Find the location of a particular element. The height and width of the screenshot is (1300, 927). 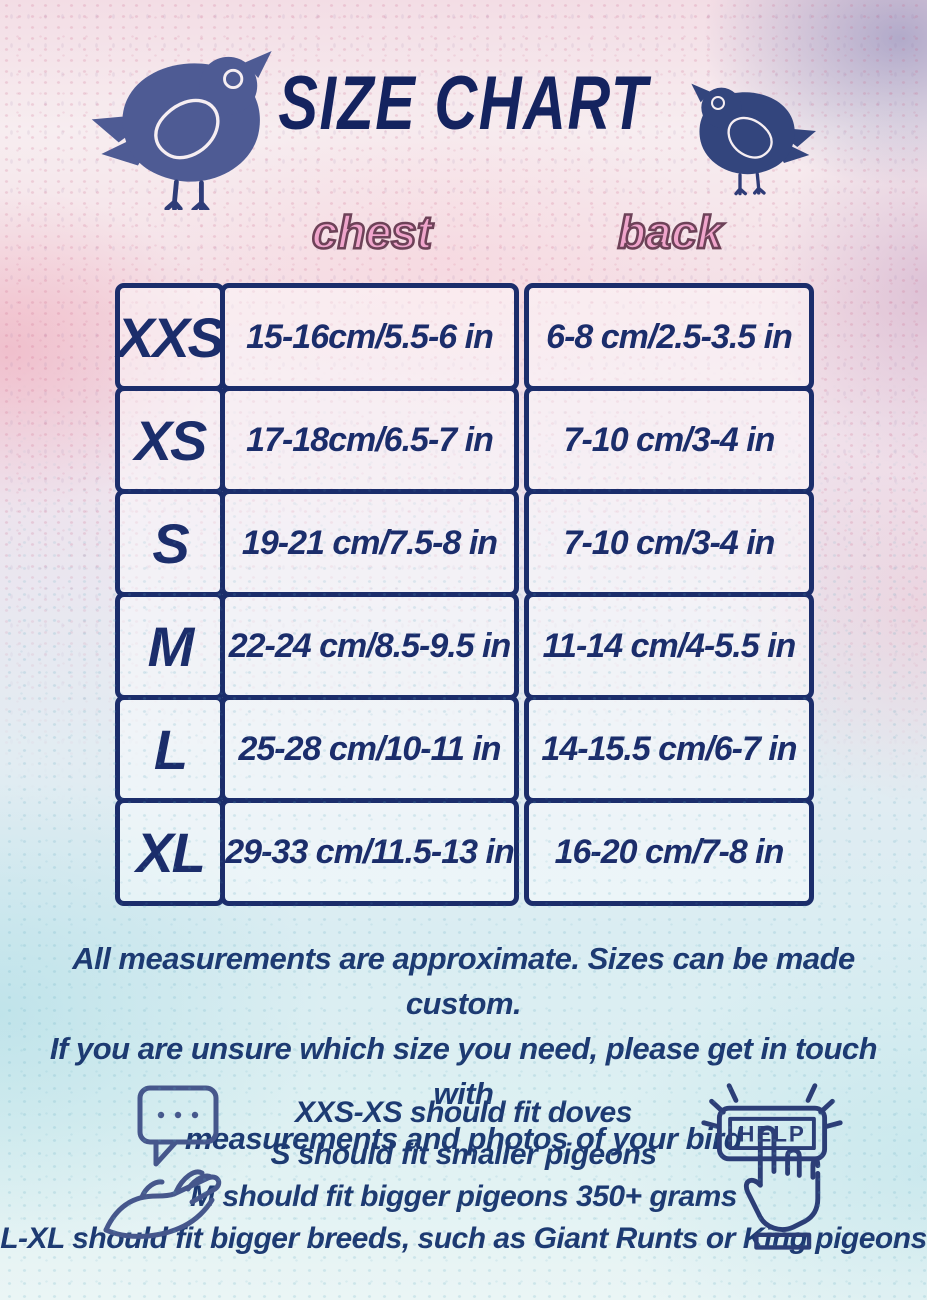

chest-measurement: 29-33 cm/11.5-13 in is located at coordinates (369, 852).